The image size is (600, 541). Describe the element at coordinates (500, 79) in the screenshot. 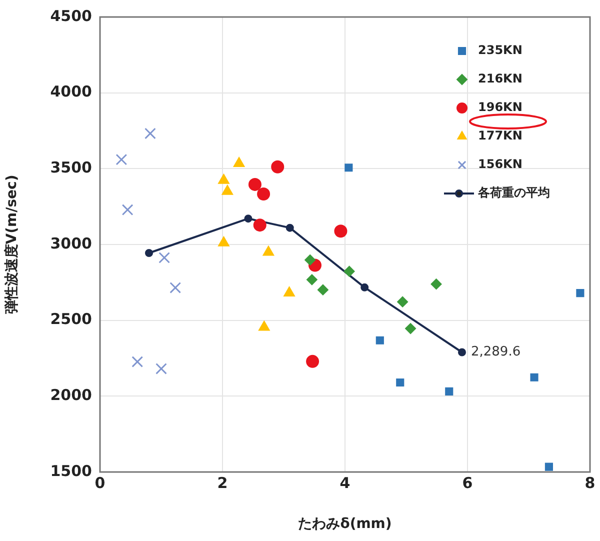

I see `legend-label: 216KN` at that location.